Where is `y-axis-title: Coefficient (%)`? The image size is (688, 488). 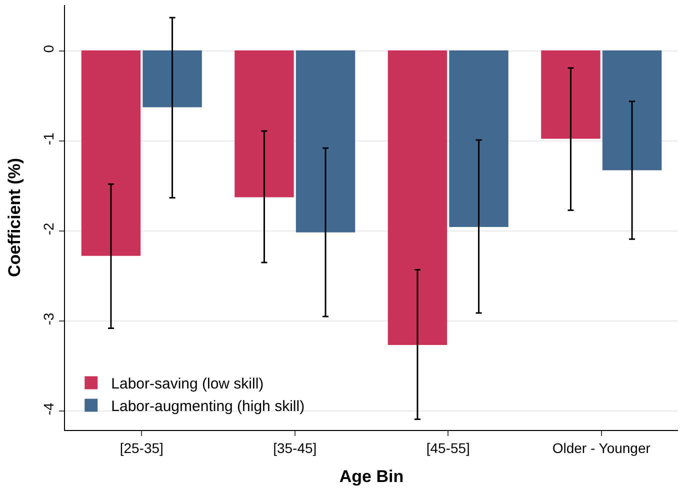
y-axis-title: Coefficient (%) is located at coordinates (14, 217).